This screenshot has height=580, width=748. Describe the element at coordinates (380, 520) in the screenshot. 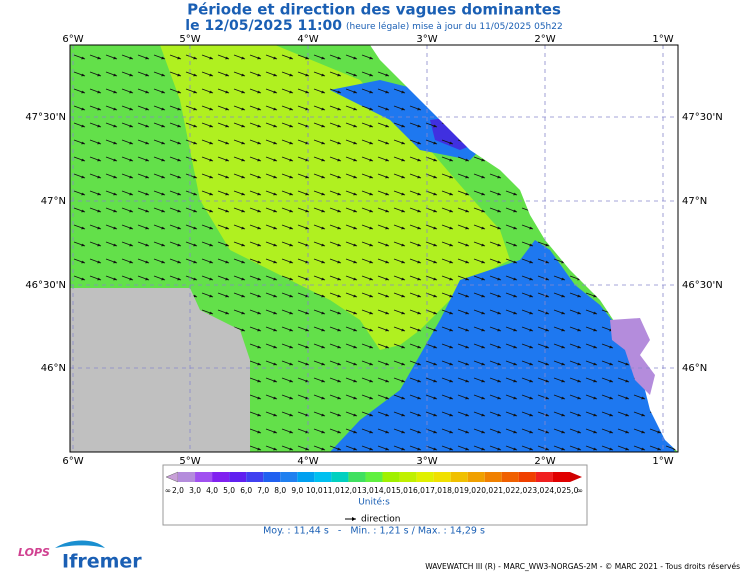

I see `direction-label: direction` at that location.